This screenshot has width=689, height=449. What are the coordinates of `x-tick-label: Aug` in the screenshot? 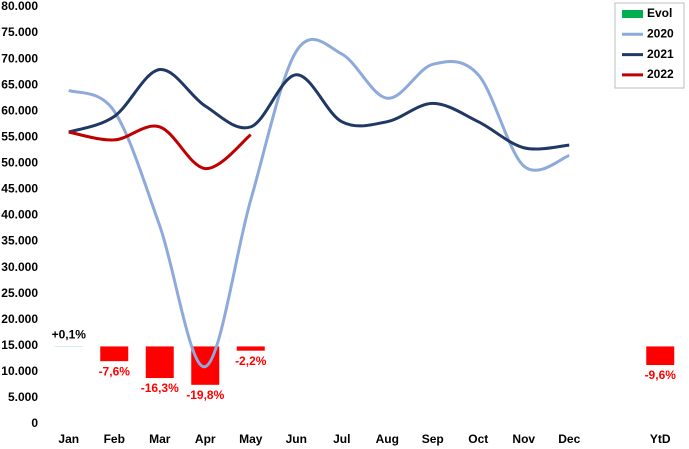 It's located at (387, 439).